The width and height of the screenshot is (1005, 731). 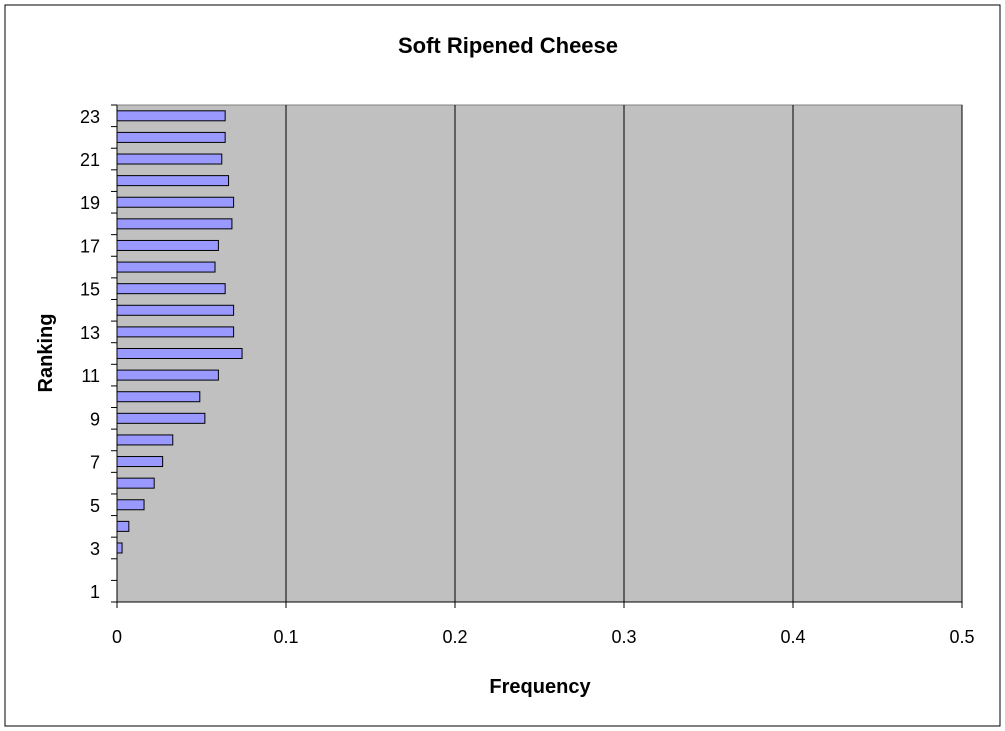 What do you see at coordinates (623, 637) in the screenshot?
I see `x-tick-label: 0.3` at bounding box center [623, 637].